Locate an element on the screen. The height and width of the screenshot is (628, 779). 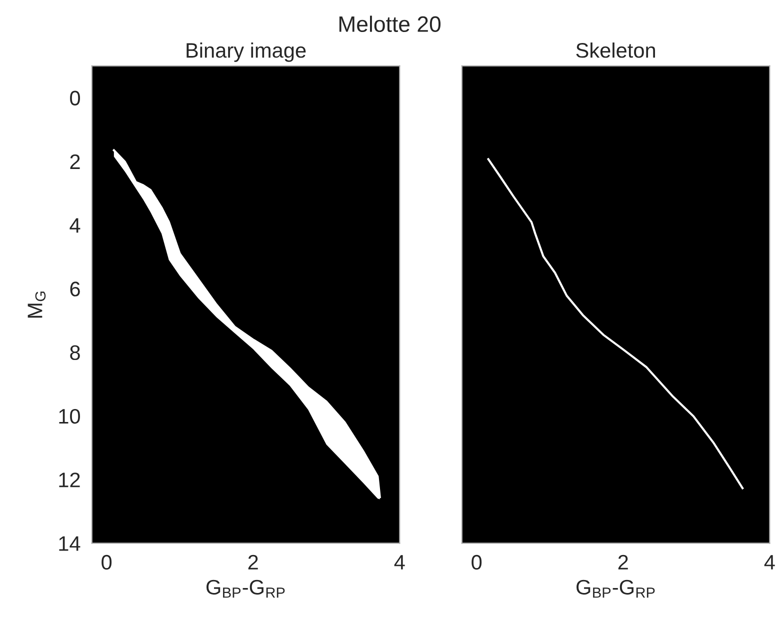
y-tick-label: 8 is located at coordinates (75, 352).